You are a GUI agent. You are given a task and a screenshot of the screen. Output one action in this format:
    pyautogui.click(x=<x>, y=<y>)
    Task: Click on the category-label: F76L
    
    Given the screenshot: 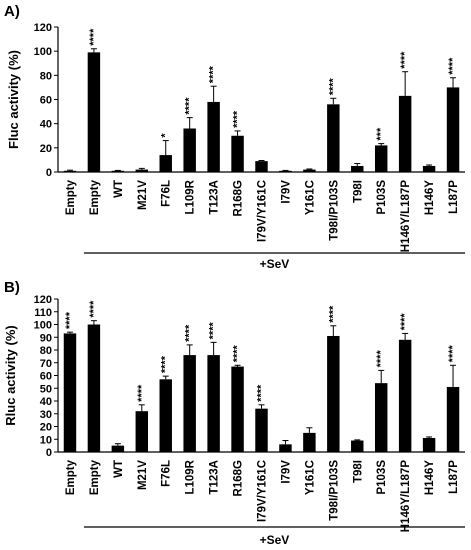 What is the action you would take?
    pyautogui.click(x=167, y=473)
    